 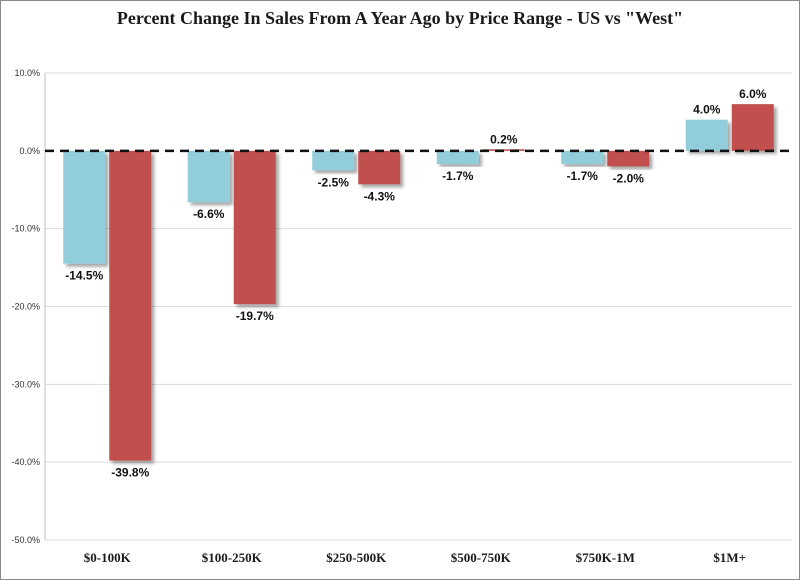 I want to click on data-label: 4.0%, so click(x=707, y=110).